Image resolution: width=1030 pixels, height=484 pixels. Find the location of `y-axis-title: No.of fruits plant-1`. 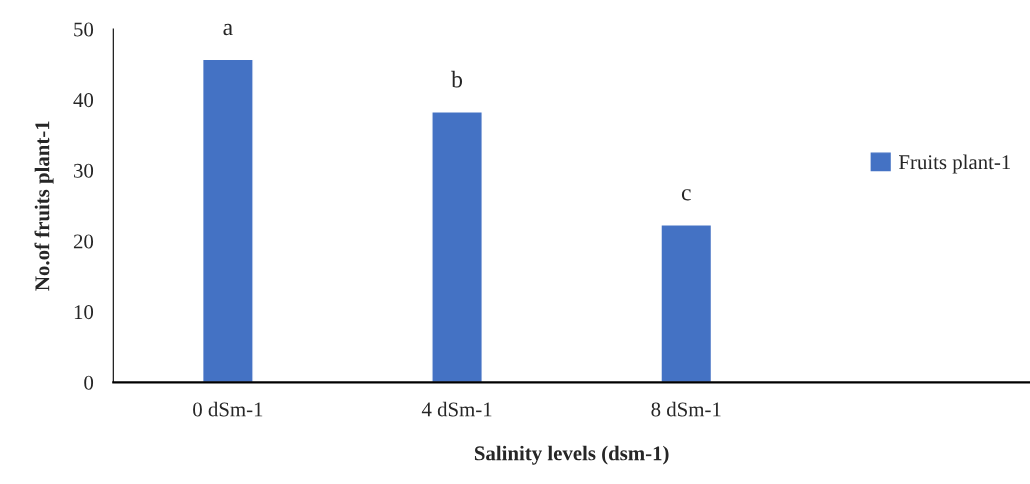

y-axis-title: No.of fruits plant-1 is located at coordinates (44, 206).